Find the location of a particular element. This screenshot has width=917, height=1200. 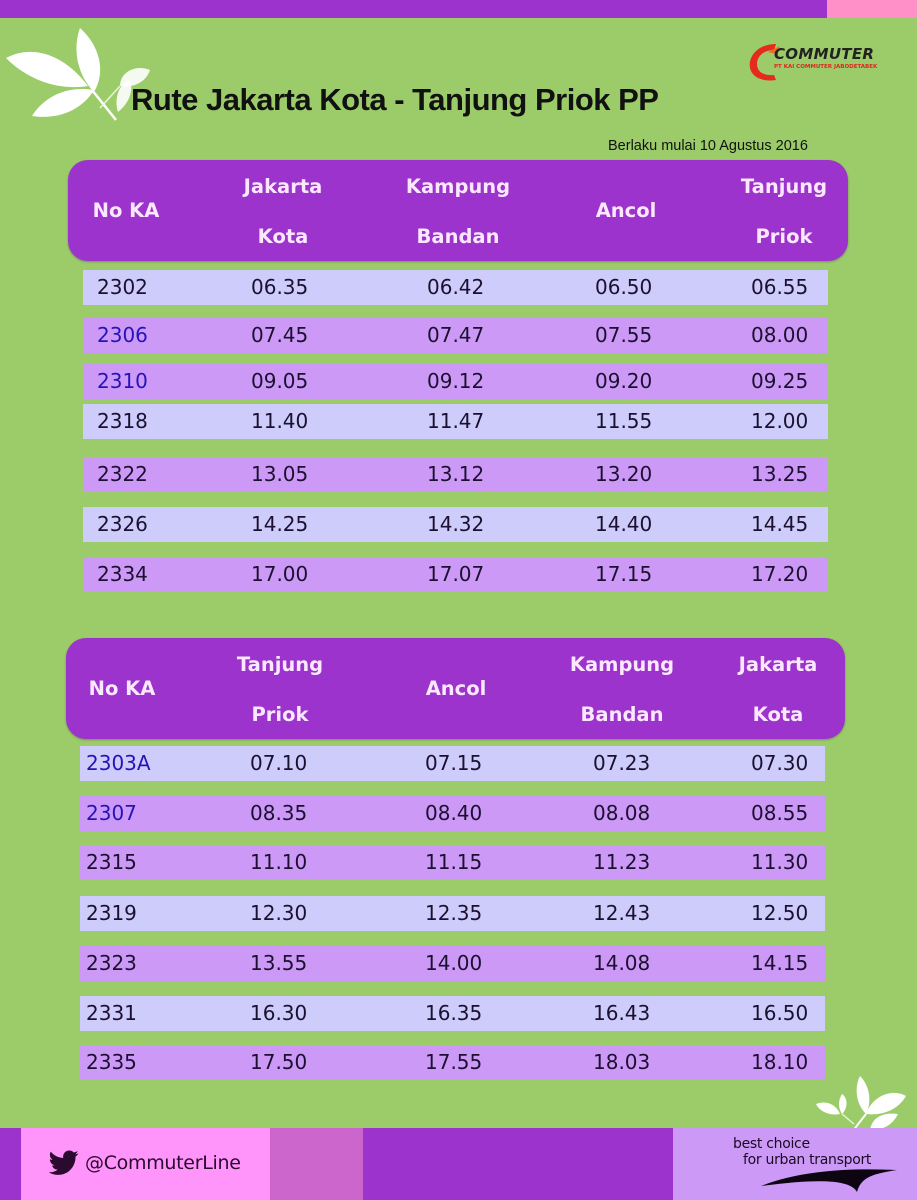

departure-time: 11.10 is located at coordinates (279, 862).